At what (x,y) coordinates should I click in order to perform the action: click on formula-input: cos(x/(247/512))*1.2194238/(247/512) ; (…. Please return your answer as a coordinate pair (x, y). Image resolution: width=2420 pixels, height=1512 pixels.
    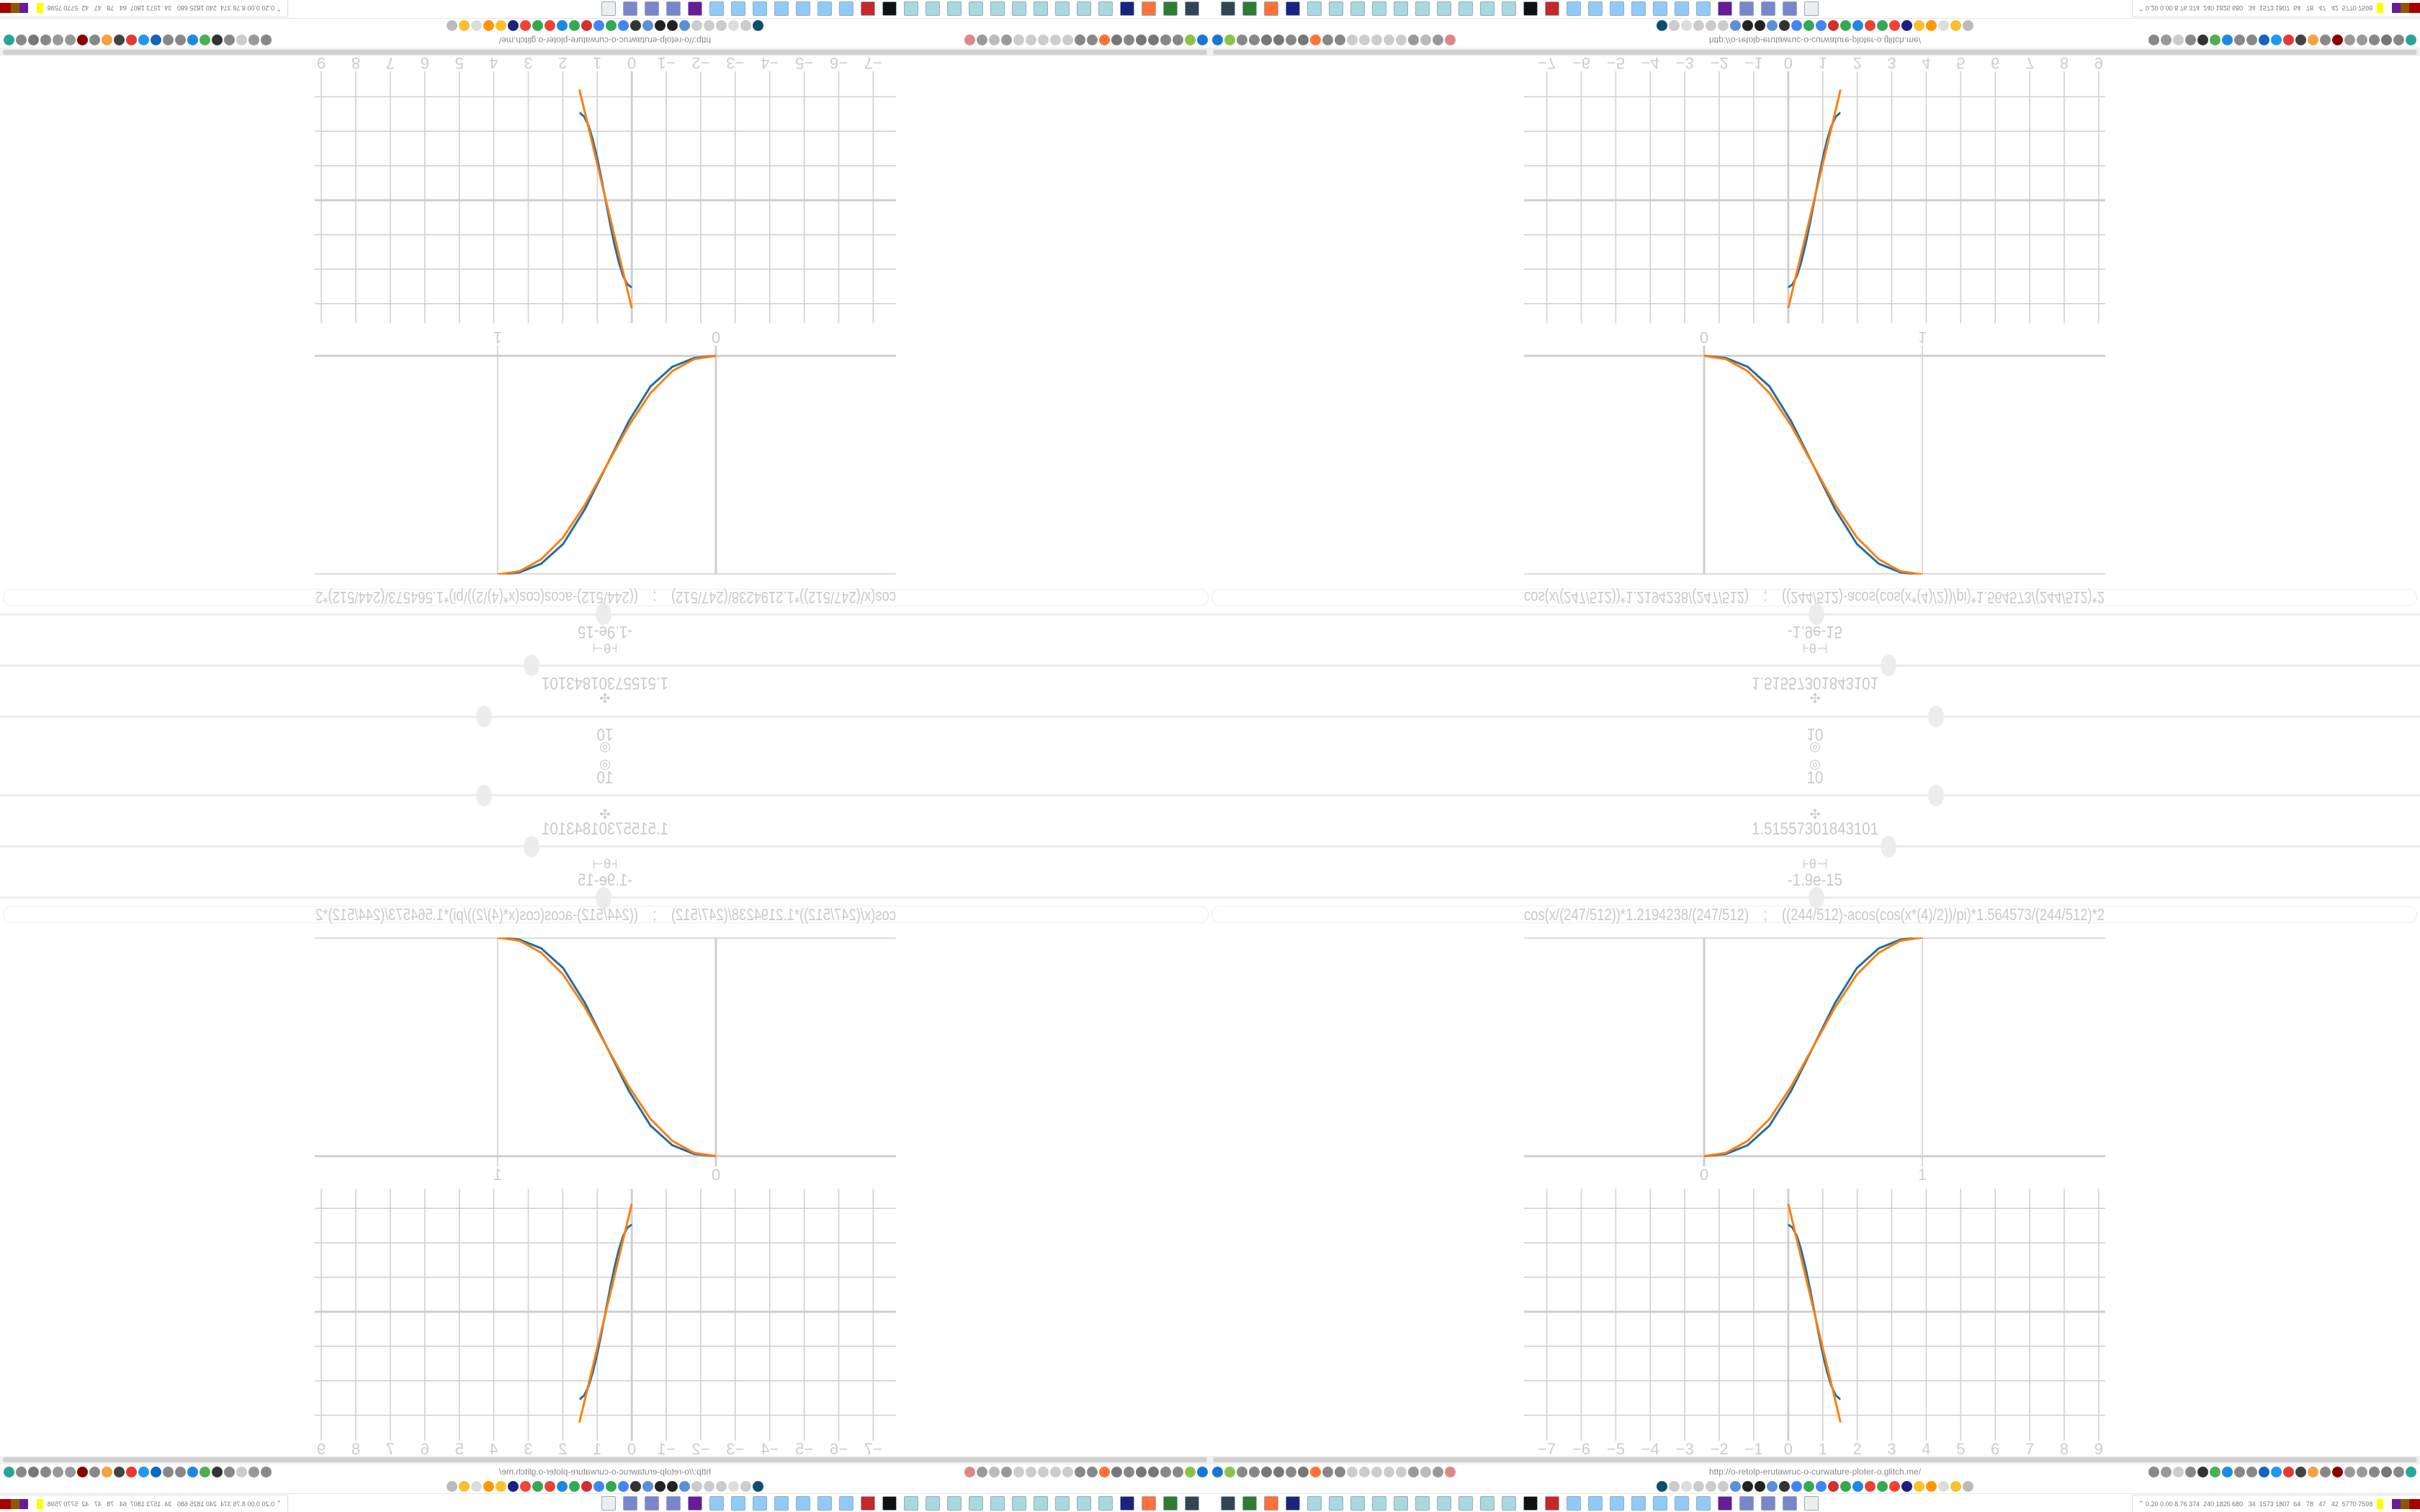
    Looking at the image, I should click on (606, 914).